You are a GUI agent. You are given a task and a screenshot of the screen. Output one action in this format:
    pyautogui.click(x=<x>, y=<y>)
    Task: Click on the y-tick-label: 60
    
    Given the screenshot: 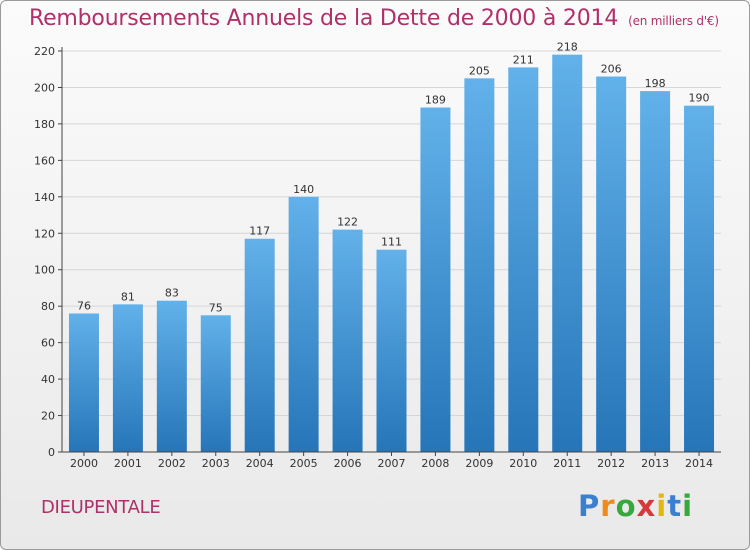 What is the action you would take?
    pyautogui.click(x=48, y=343)
    